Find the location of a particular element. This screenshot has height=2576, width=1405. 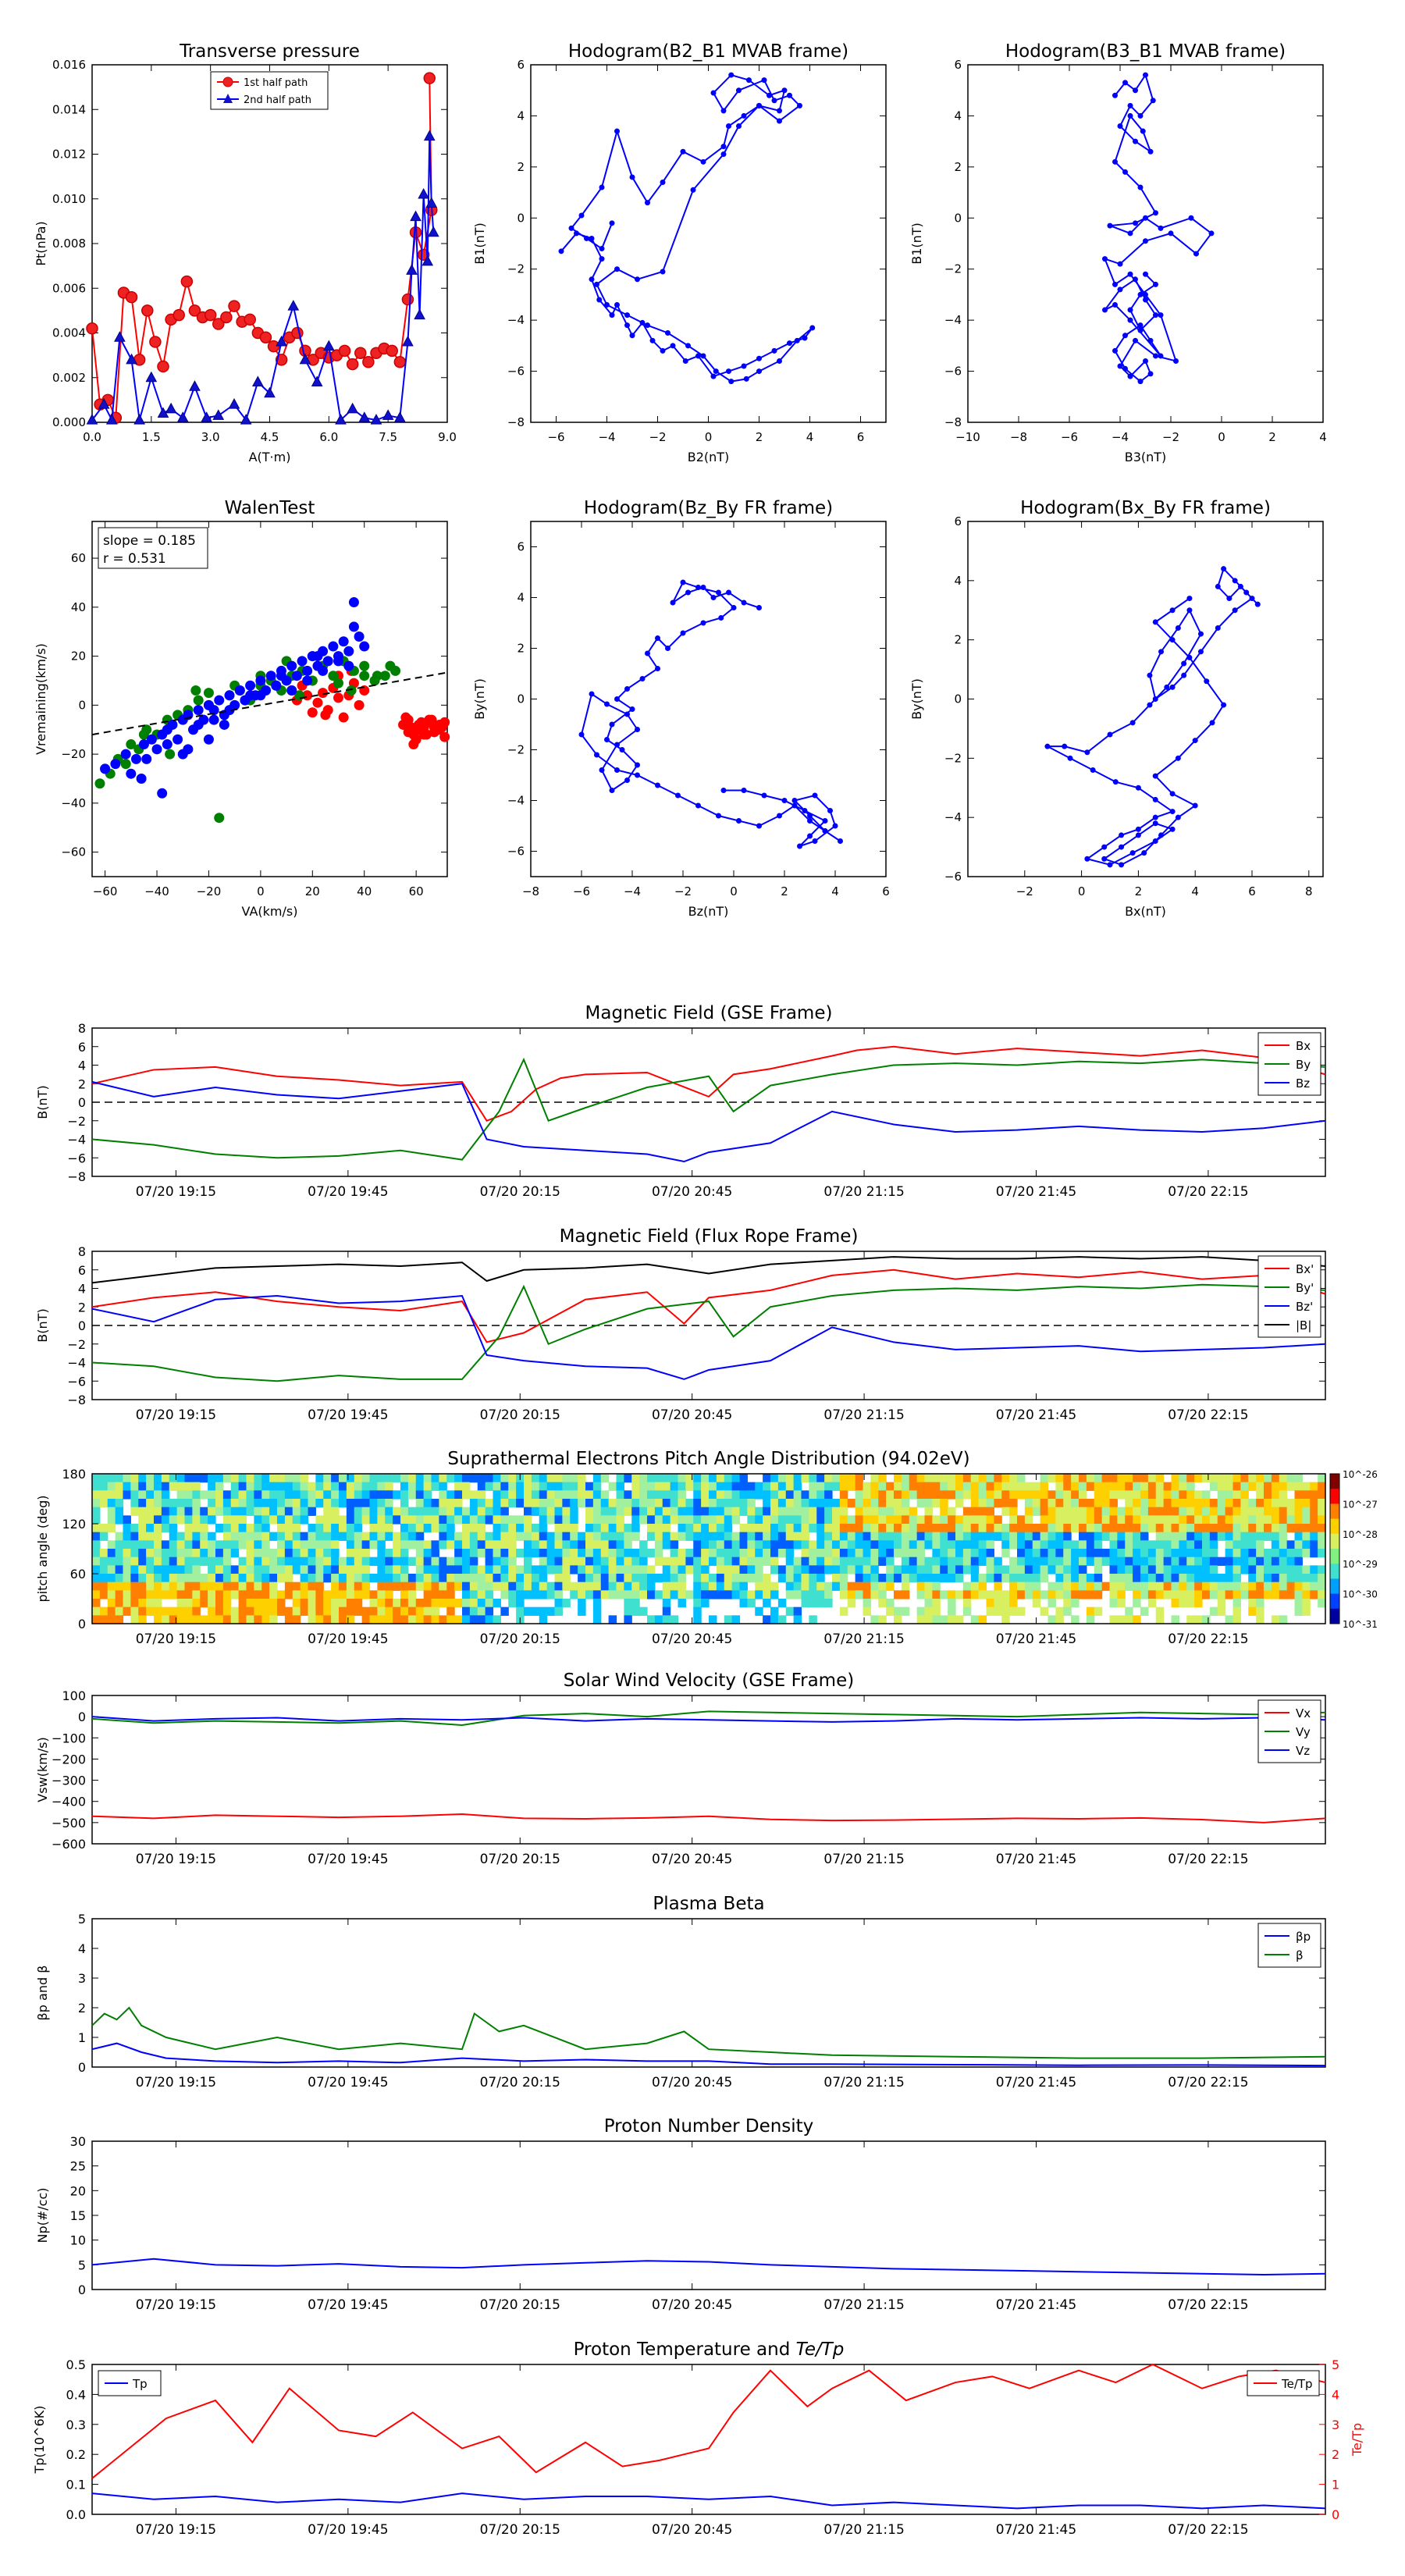

pt-marker-triangle is located at coordinates (433, 231).